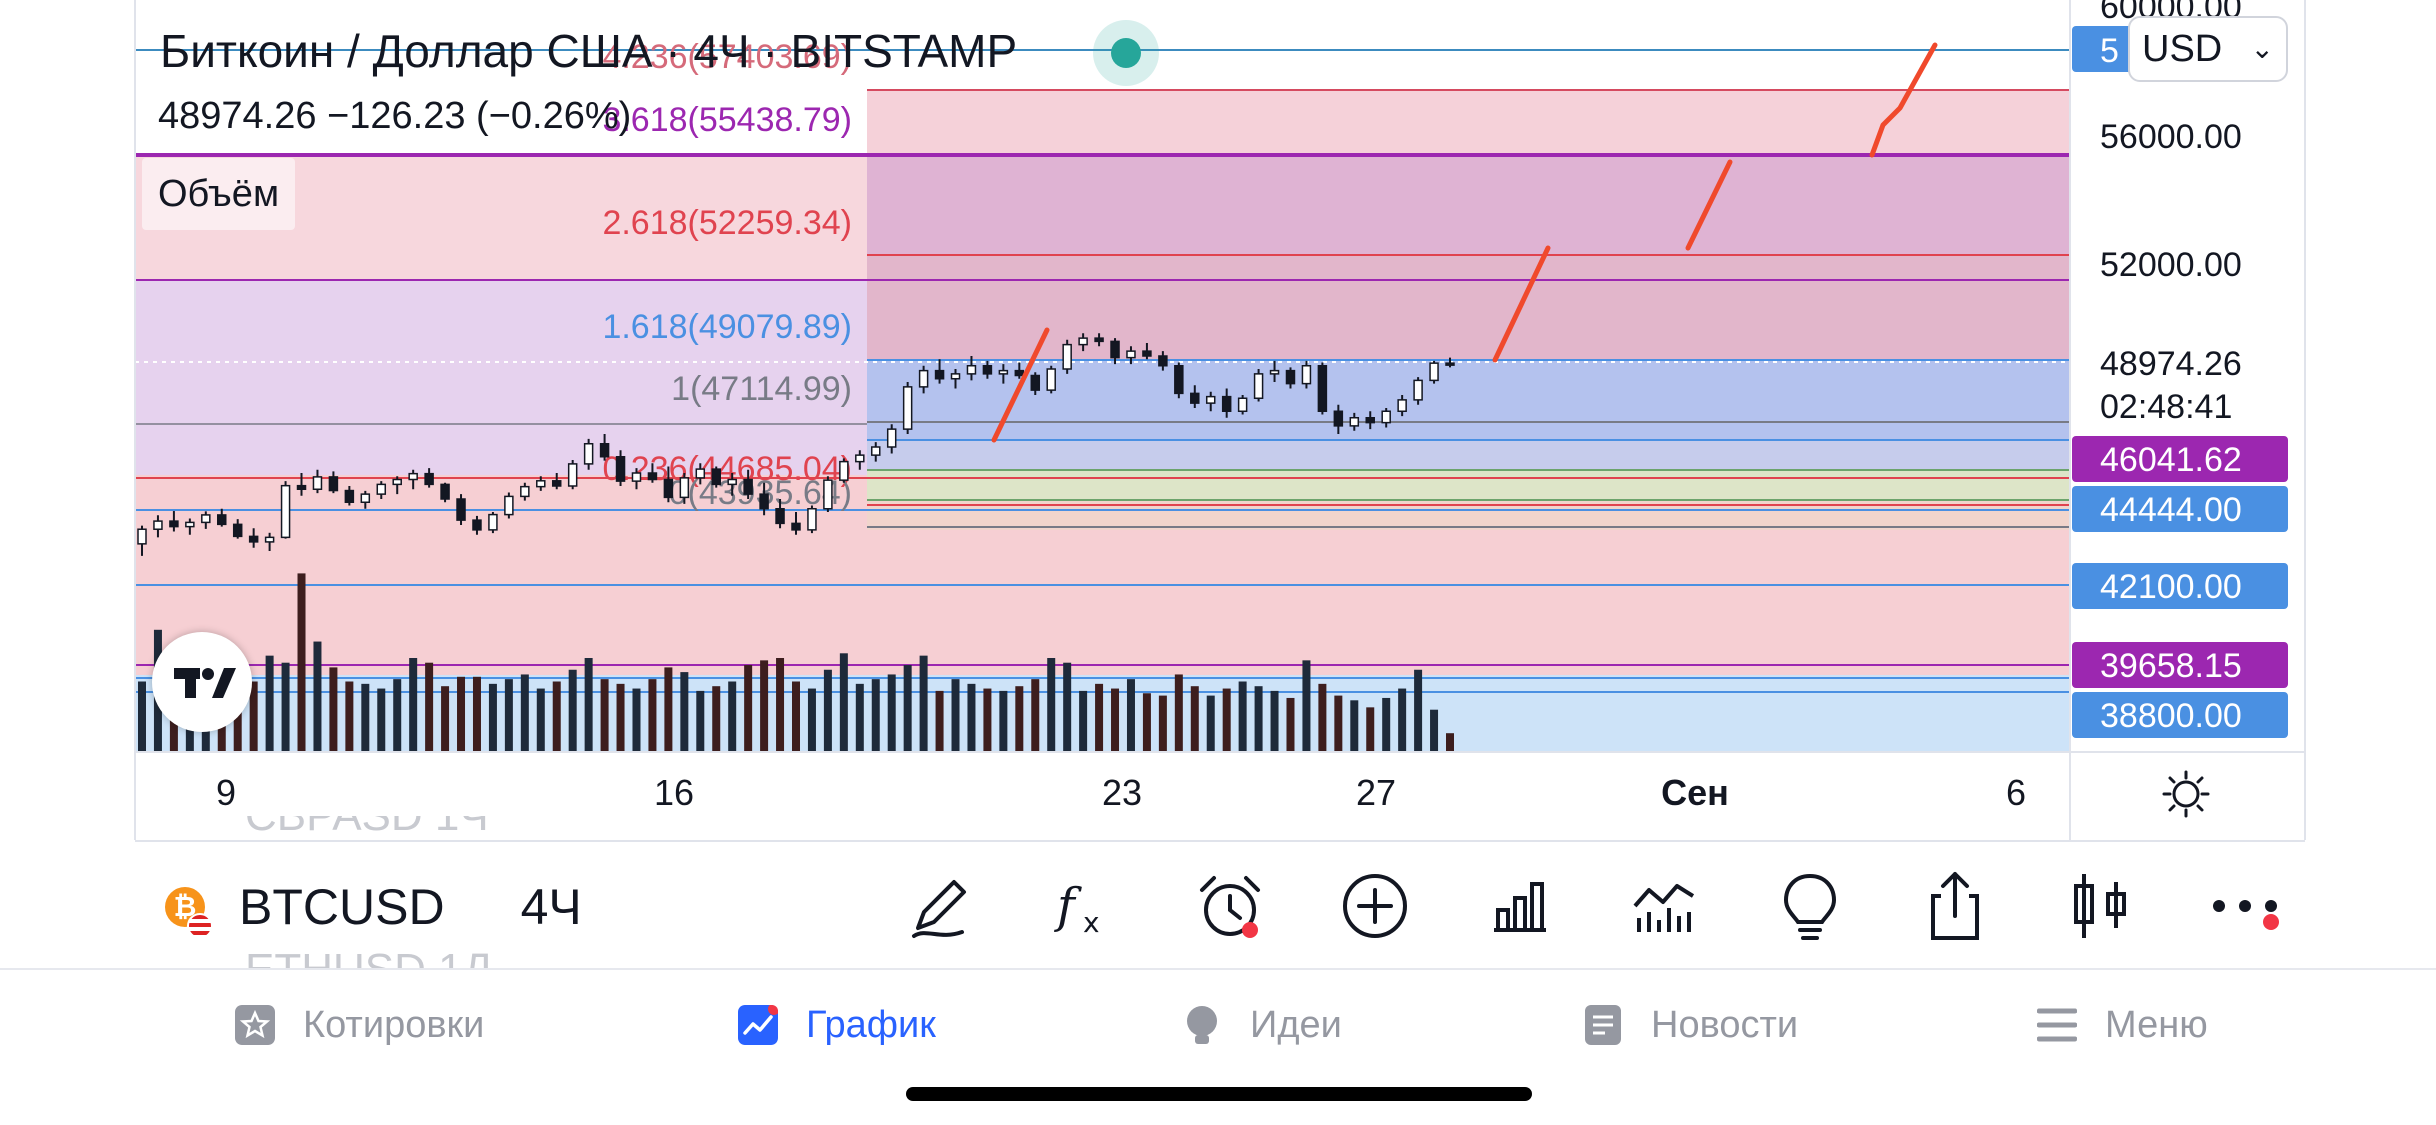 The image size is (2436, 1125). Describe the element at coordinates (367, 831) in the screenshot. I see `watchlist-ghost-above: CBPASD 1Ч` at that location.